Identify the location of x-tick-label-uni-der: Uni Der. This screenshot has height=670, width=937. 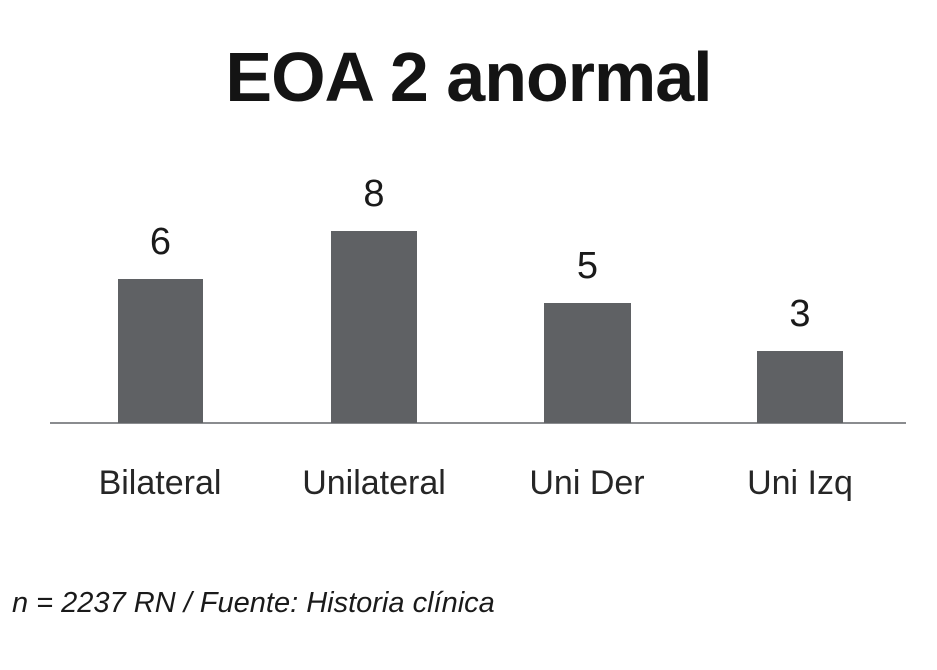
(587, 483).